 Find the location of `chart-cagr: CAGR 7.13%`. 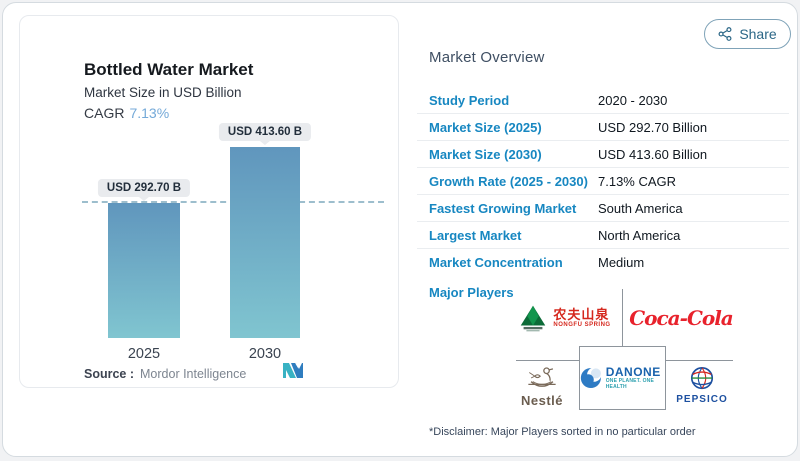

chart-cagr: CAGR 7.13% is located at coordinates (126, 113).